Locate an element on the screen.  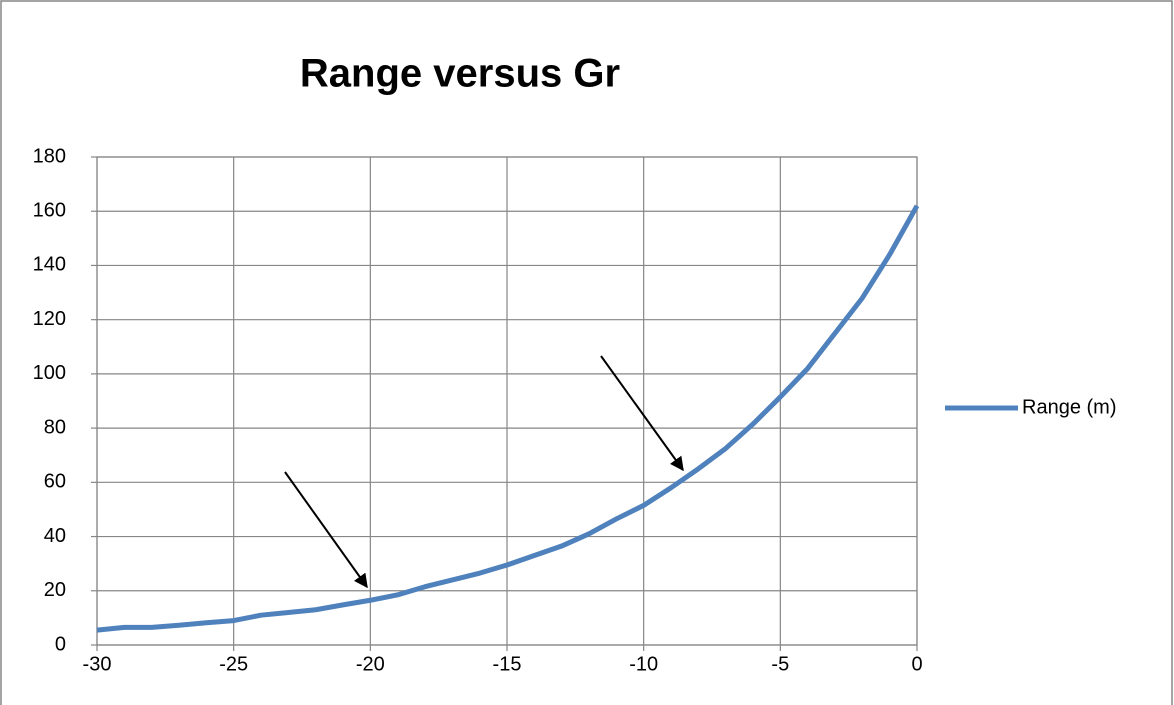
chart-title: Range versus Gr is located at coordinates (460, 74).